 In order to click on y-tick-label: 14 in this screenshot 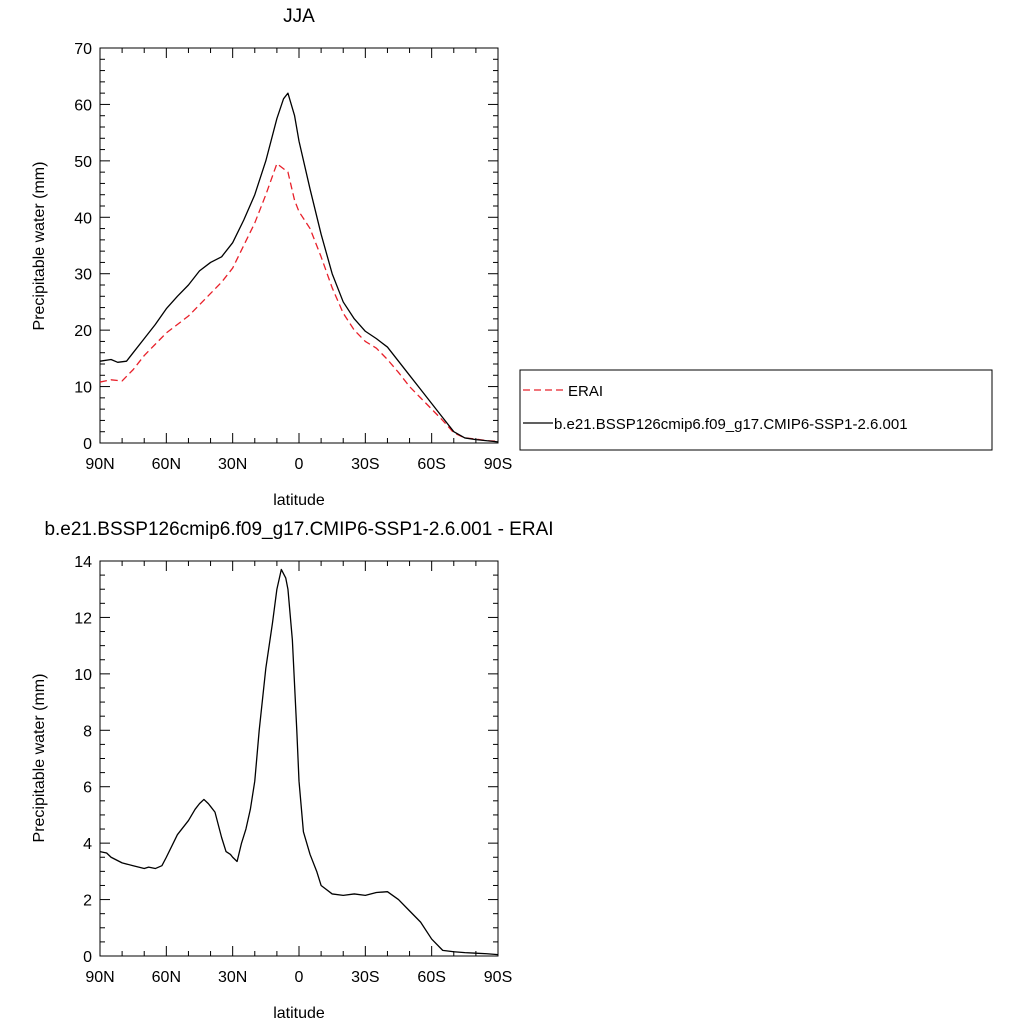, I will do `click(83, 562)`.